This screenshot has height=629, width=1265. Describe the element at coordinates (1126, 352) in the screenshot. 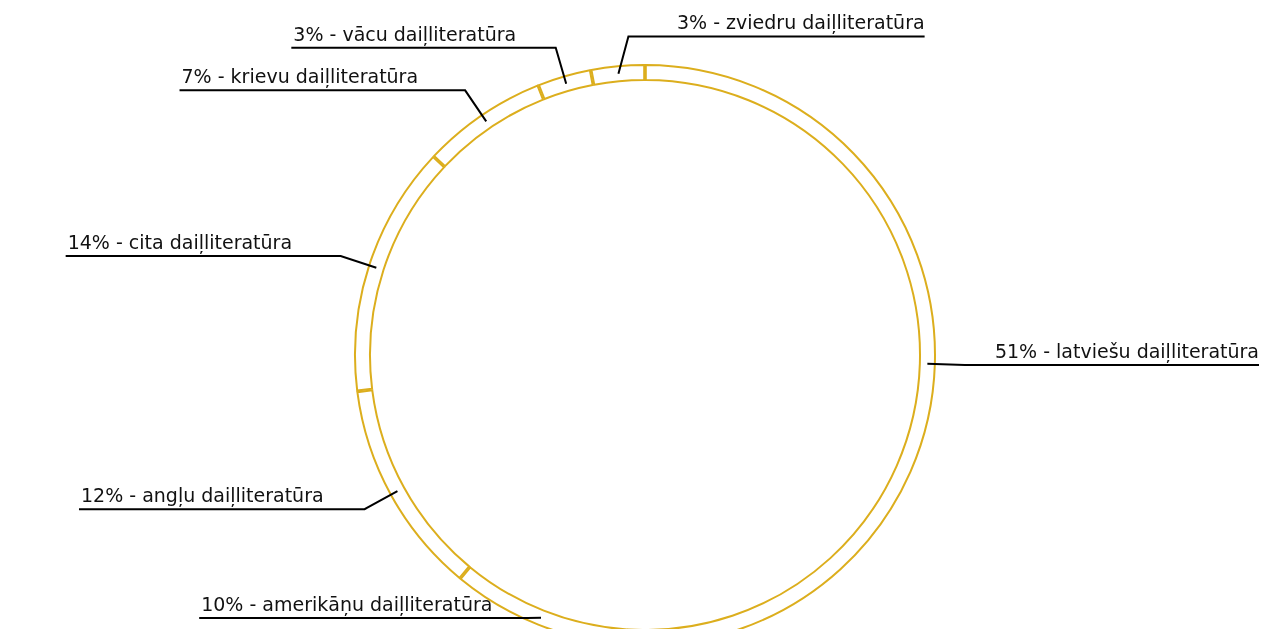

I see `slice-label: 51% - latviešu daiļliteratūra` at that location.